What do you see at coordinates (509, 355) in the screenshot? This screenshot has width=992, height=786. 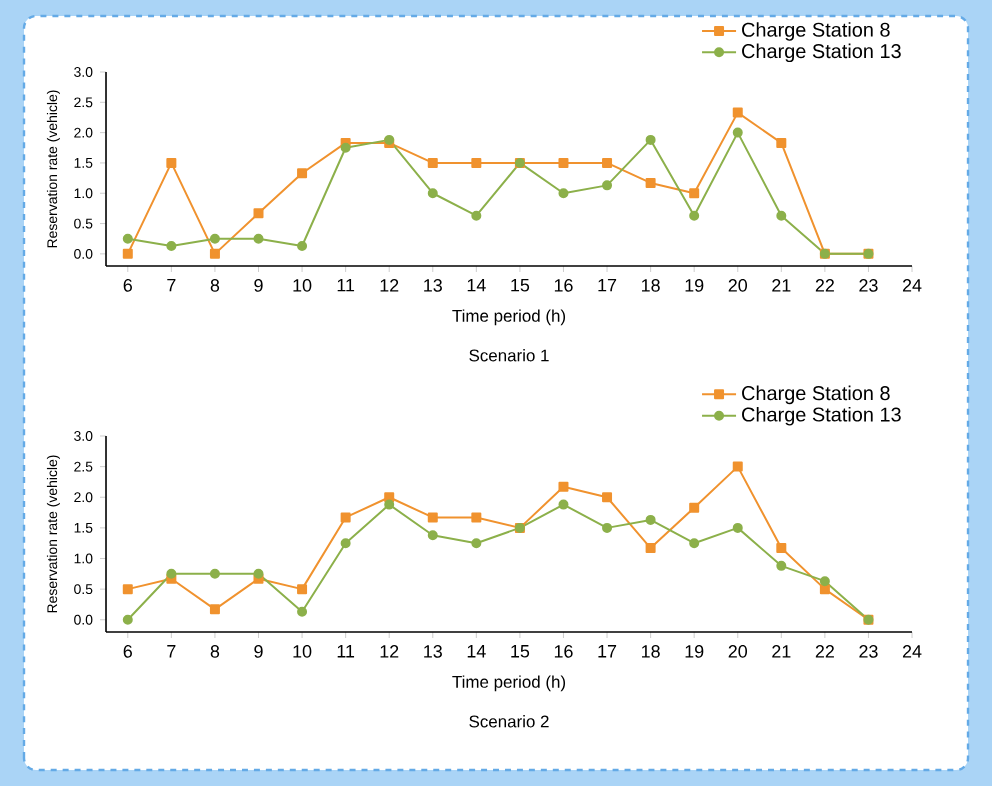 I see `text: Scenario 1` at bounding box center [509, 355].